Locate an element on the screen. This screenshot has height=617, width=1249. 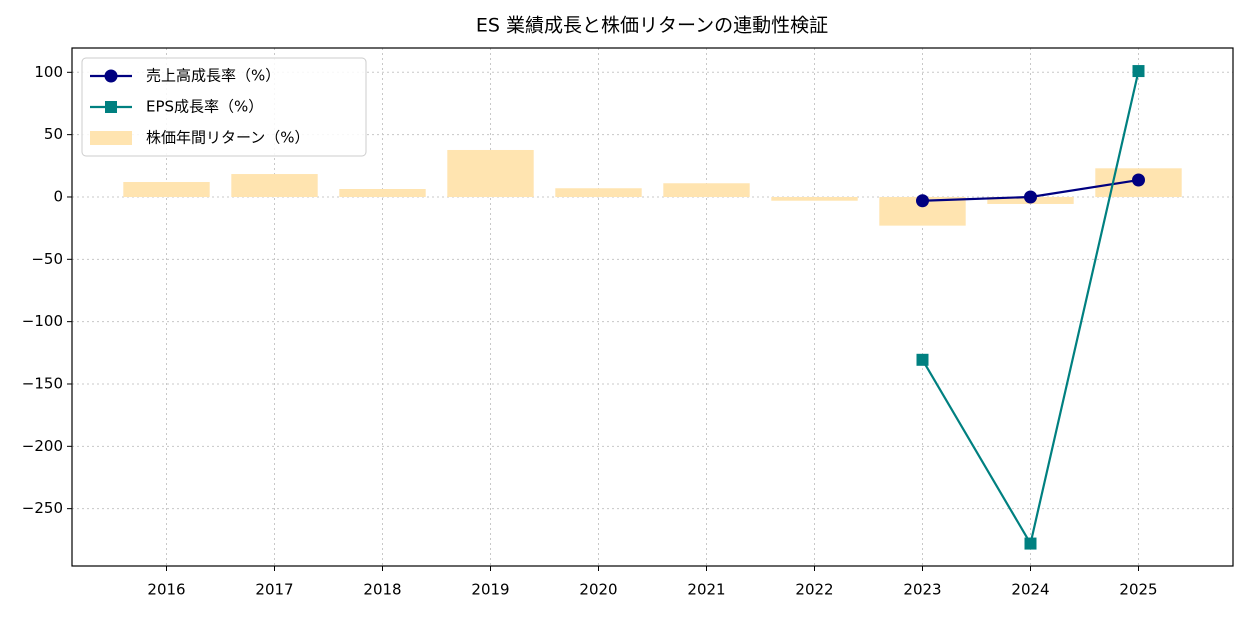
y-tick-label: 100 is located at coordinates (48, 72).